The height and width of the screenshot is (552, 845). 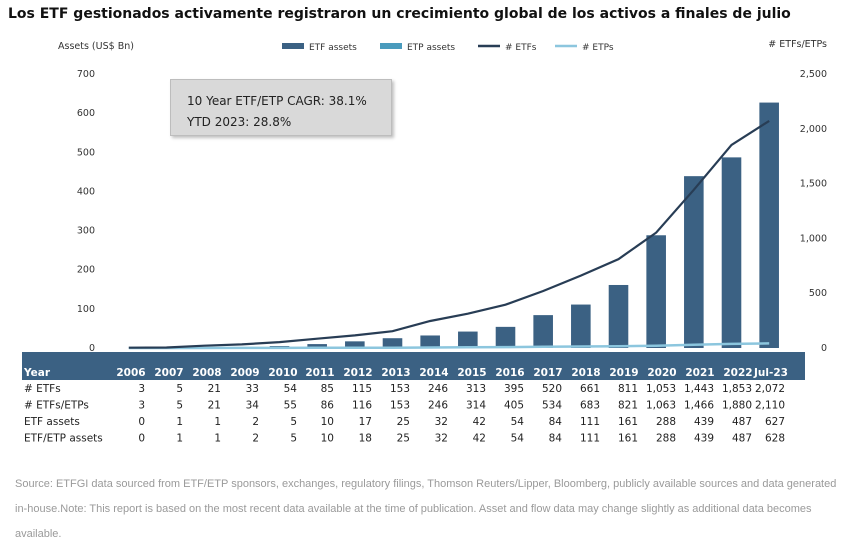 I want to click on table-header-cell: 2007, so click(x=168, y=373).